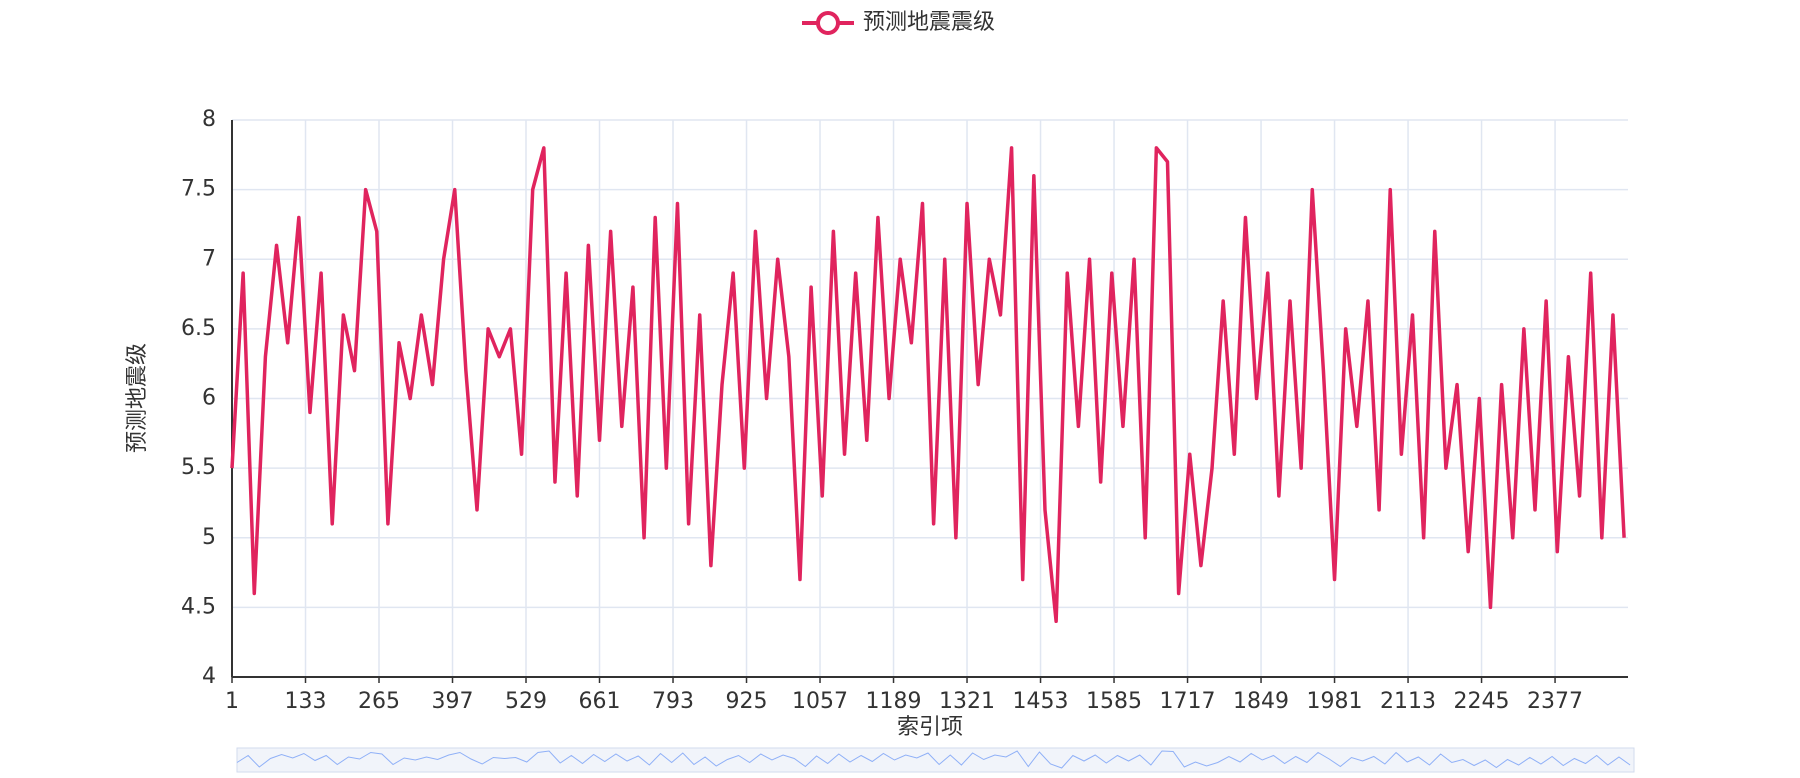  What do you see at coordinates (306, 701) in the screenshot?
I see `x-tick-label: 133` at bounding box center [306, 701].